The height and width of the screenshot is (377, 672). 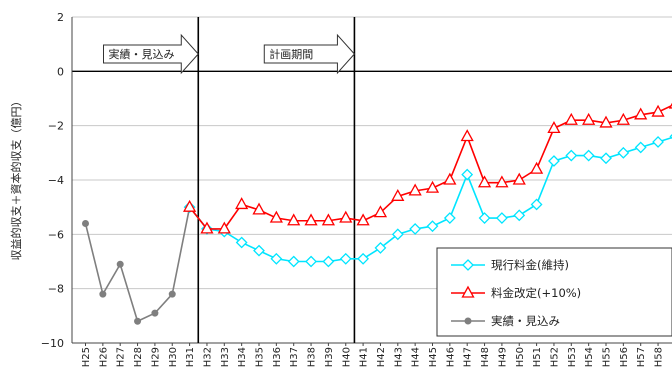 What do you see at coordinates (207, 357) in the screenshot?
I see `x-tick-label: H32` at bounding box center [207, 357].